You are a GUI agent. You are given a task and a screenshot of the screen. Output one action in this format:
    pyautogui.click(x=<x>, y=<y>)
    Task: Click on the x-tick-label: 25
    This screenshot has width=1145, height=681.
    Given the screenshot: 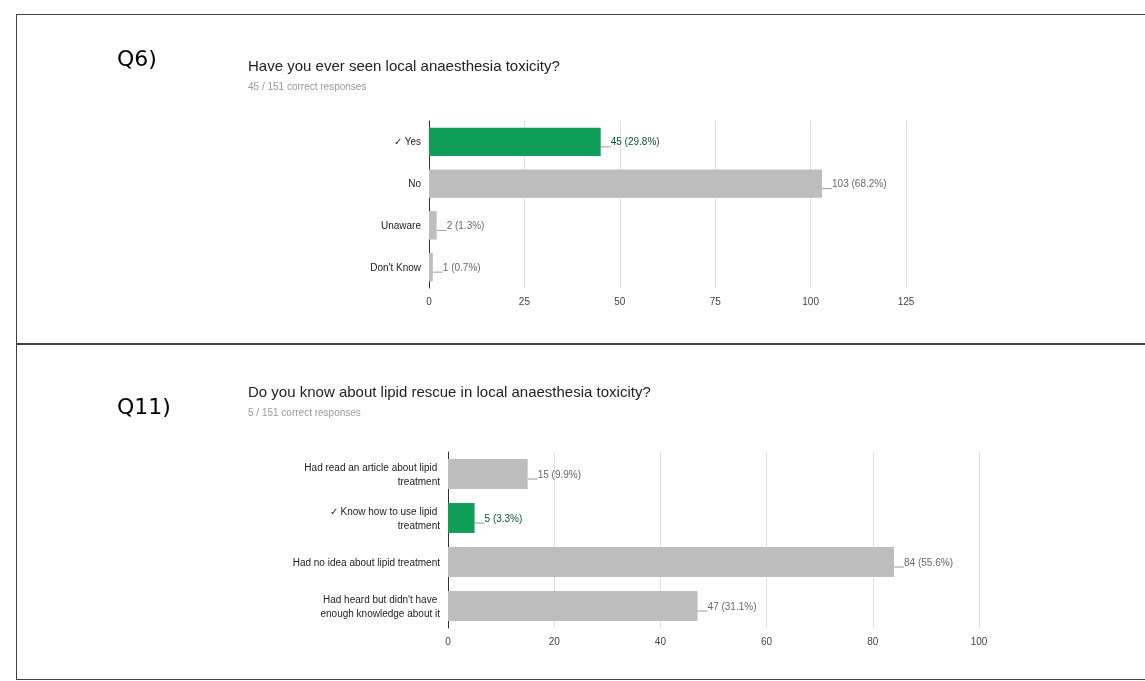 What is the action you would take?
    pyautogui.click(x=524, y=301)
    